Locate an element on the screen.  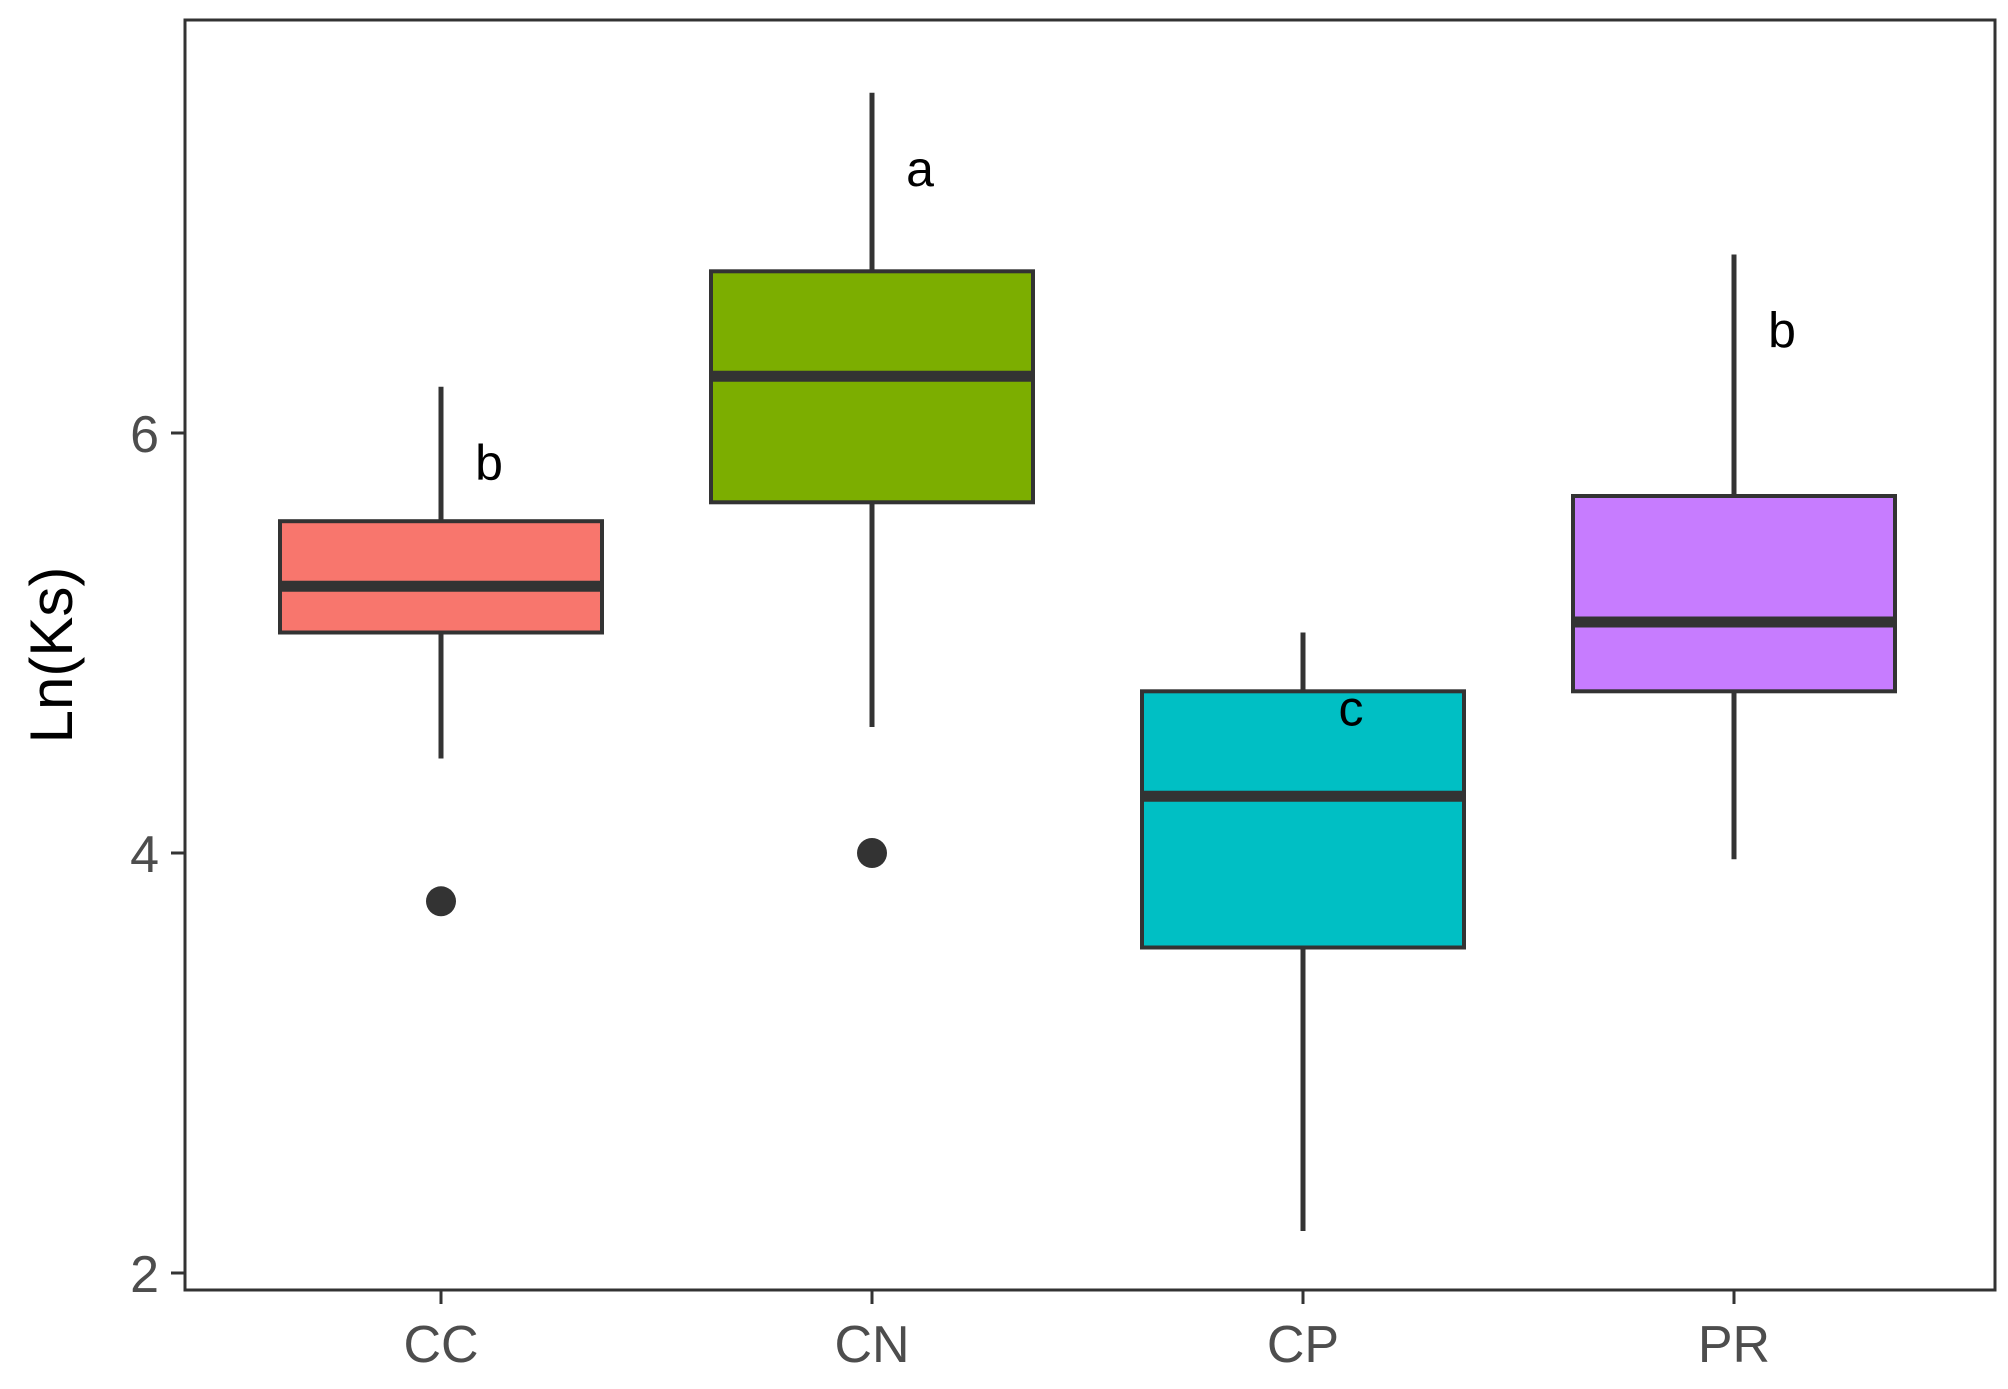
x-tick-label: CC is located at coordinates (440, 1345).